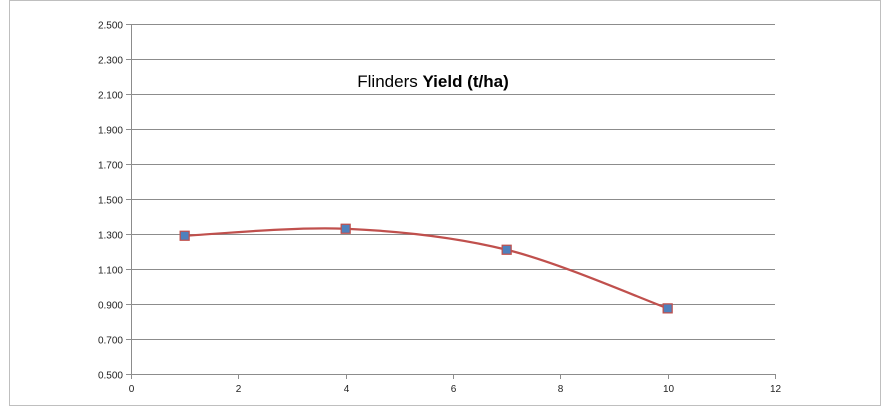 The width and height of the screenshot is (882, 407). Describe the element at coordinates (110, 376) in the screenshot. I see `y-tick-label: 0.500` at that location.